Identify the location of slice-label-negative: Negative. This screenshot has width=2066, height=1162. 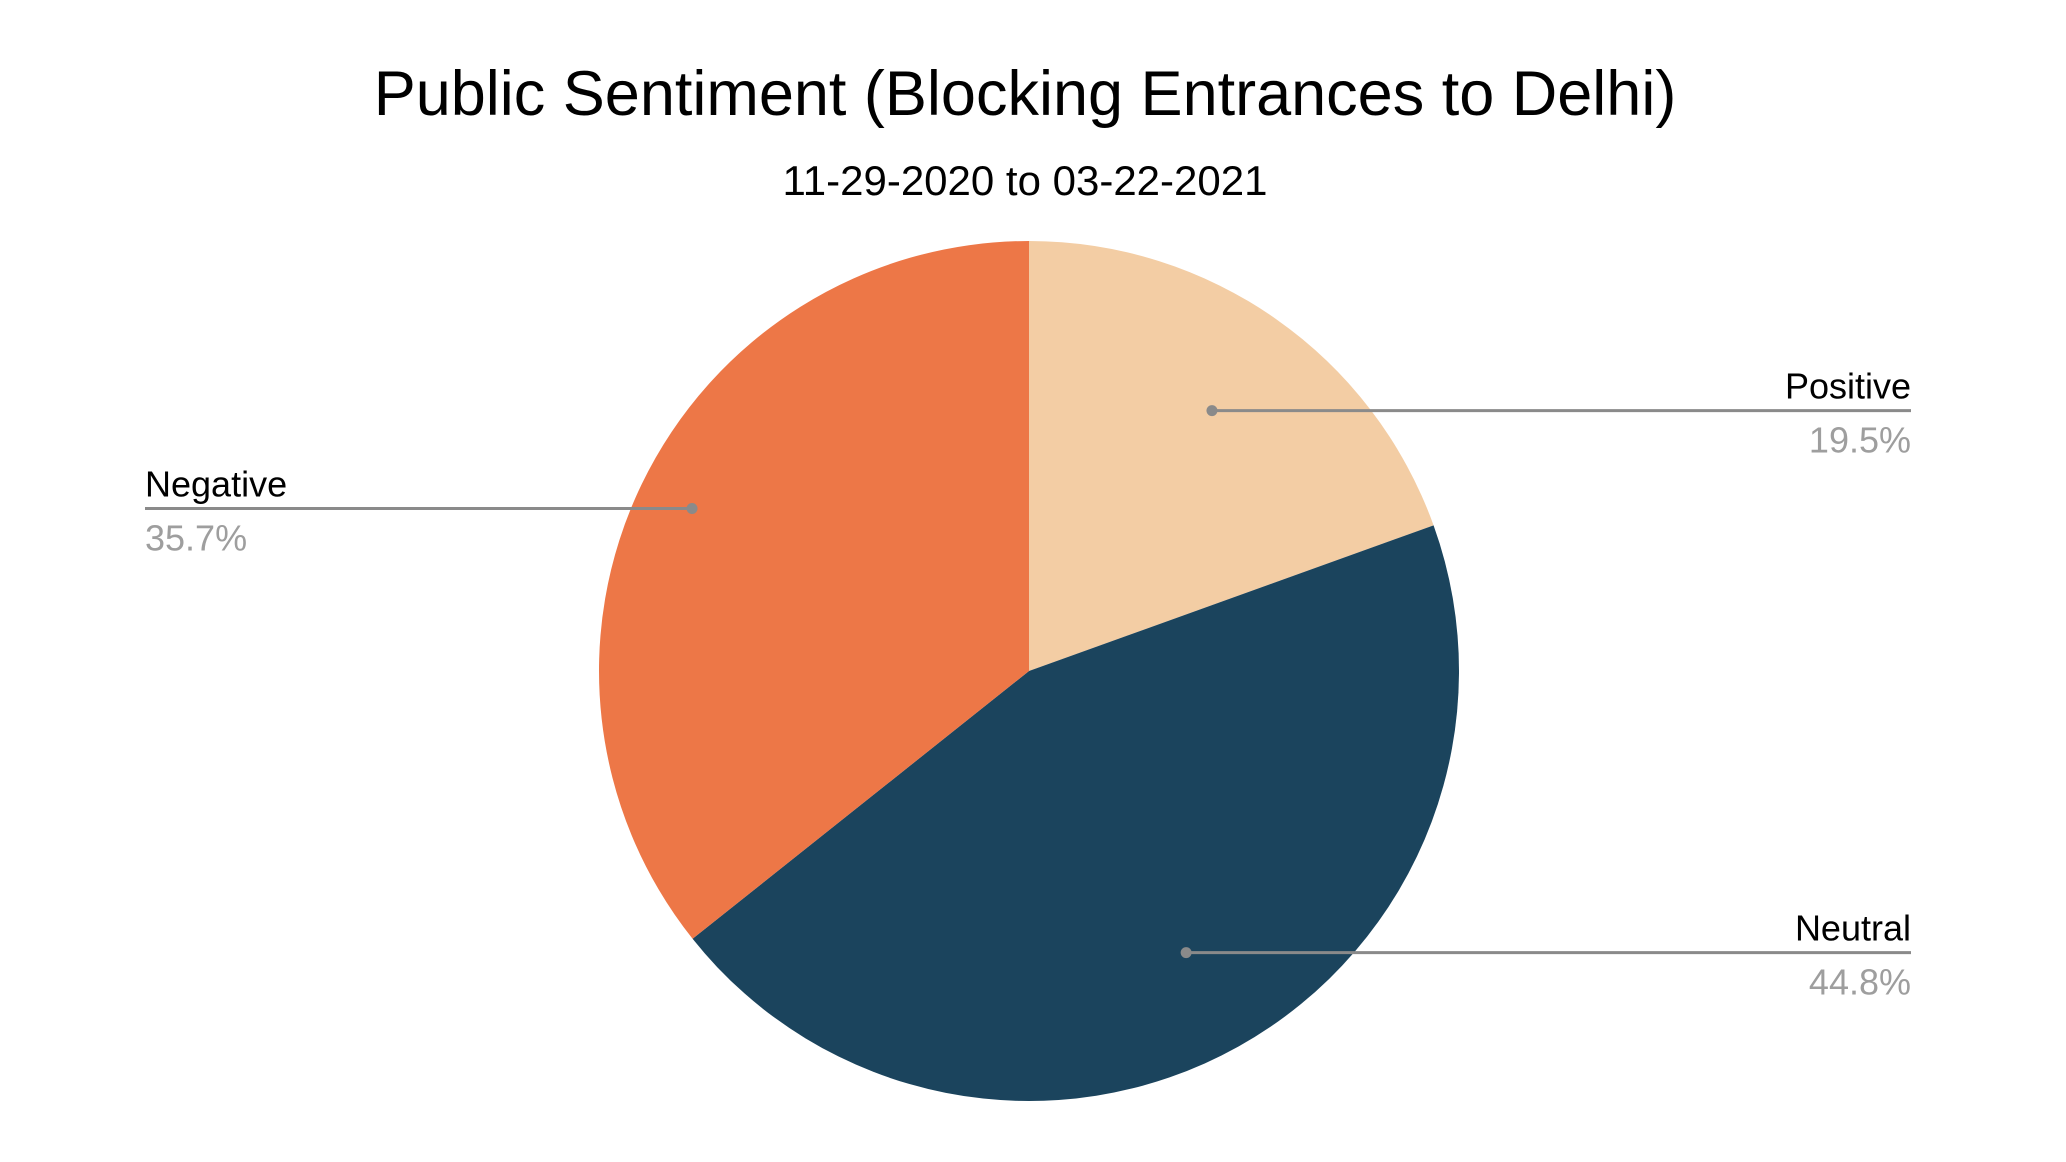
(216, 484).